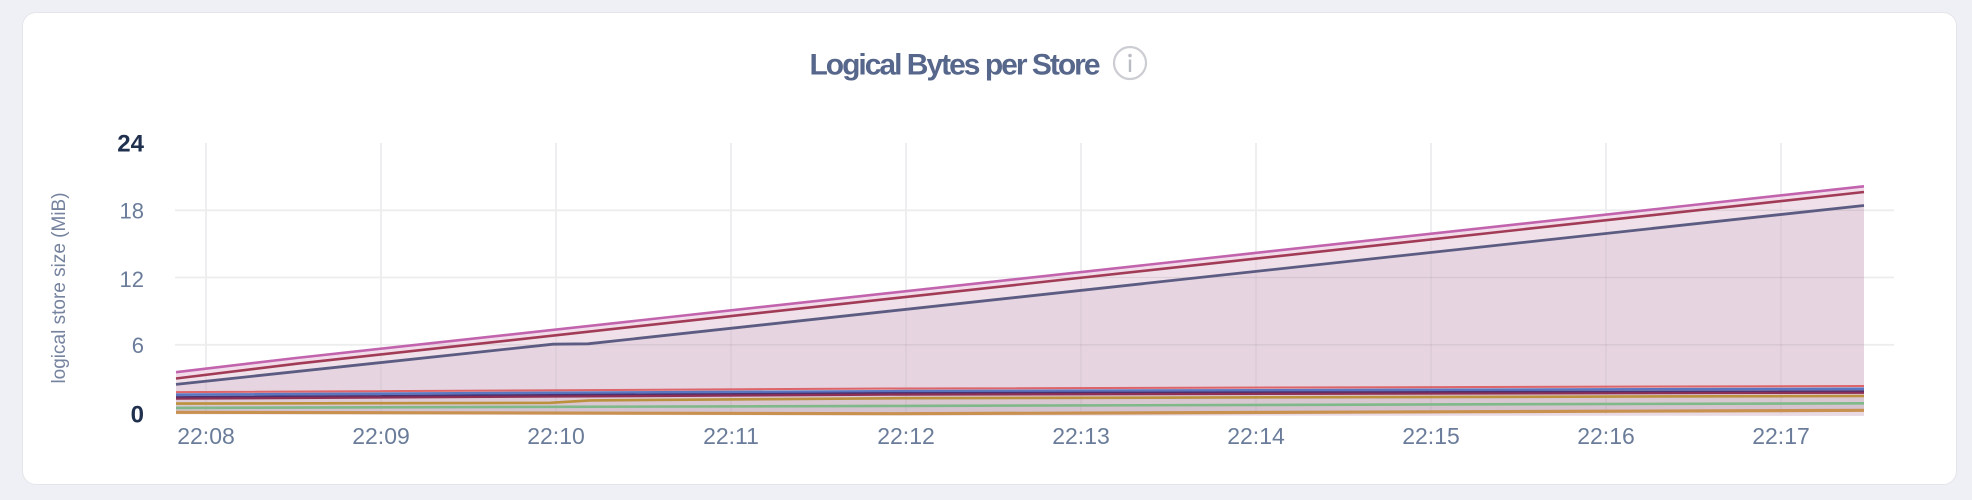 The width and height of the screenshot is (1972, 500). I want to click on svg-text: 24, so click(130, 144).